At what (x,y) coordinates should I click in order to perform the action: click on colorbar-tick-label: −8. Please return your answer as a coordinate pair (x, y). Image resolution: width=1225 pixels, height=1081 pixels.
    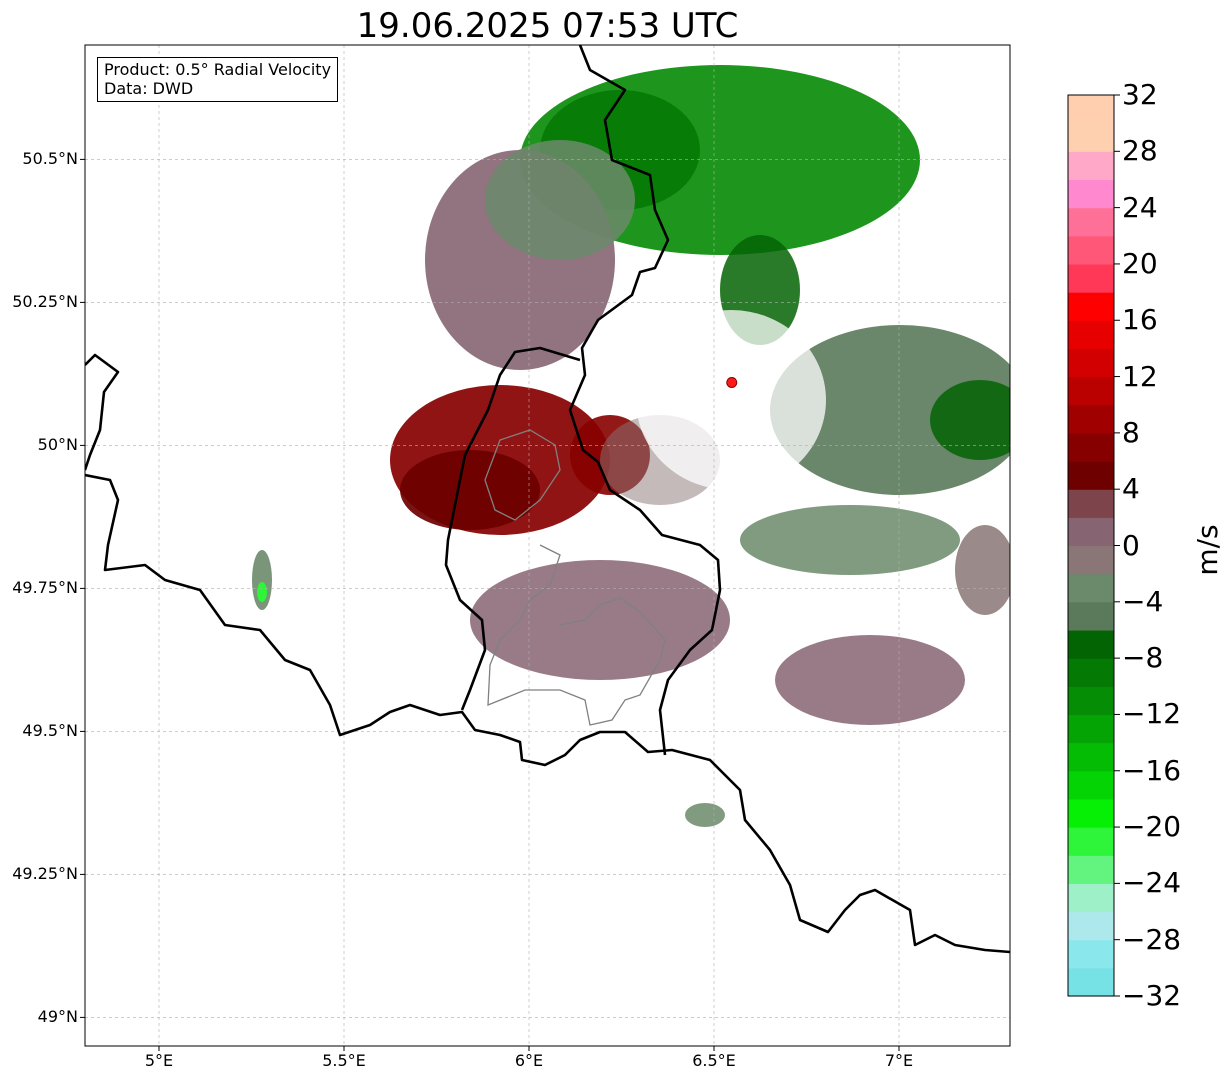
    Looking at the image, I should click on (1143, 658).